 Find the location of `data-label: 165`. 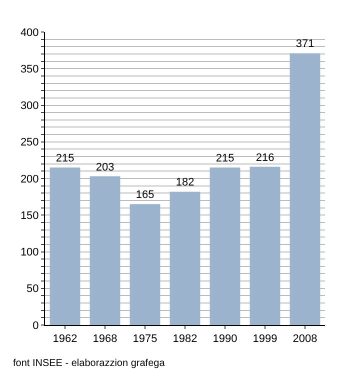

data-label: 165 is located at coordinates (145, 195).